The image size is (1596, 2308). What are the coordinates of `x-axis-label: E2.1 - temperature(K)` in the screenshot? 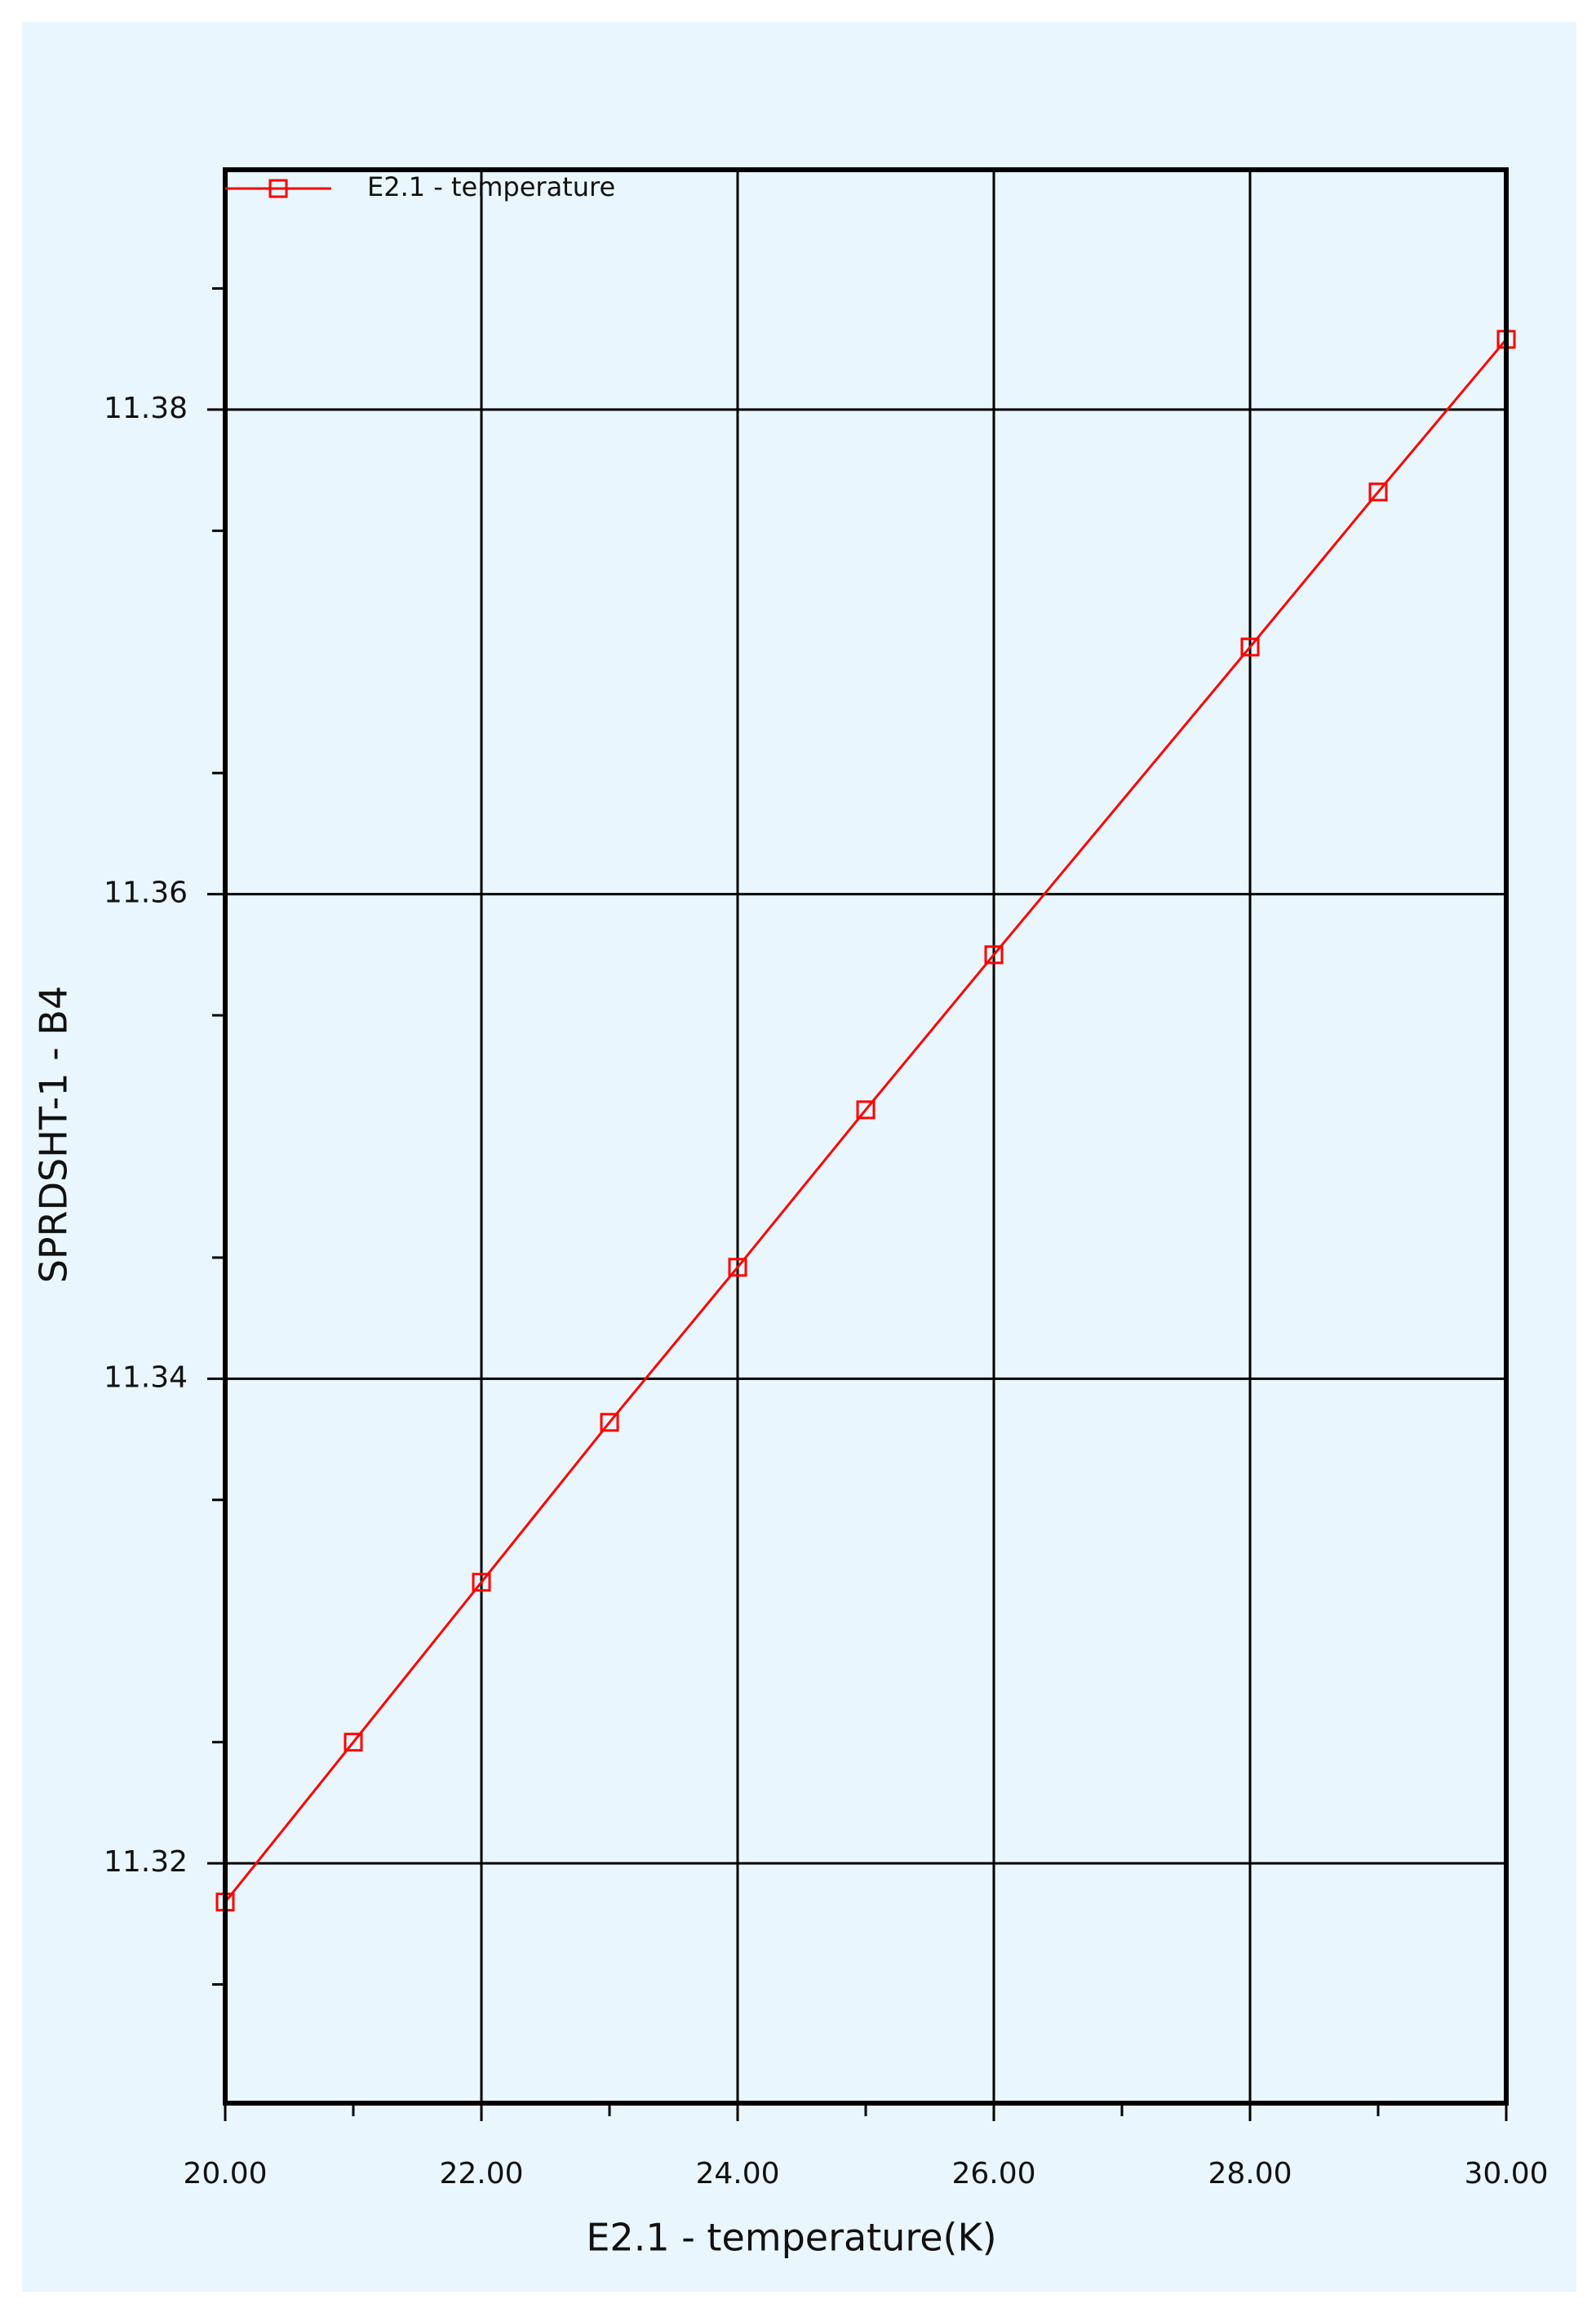 It's located at (791, 2238).